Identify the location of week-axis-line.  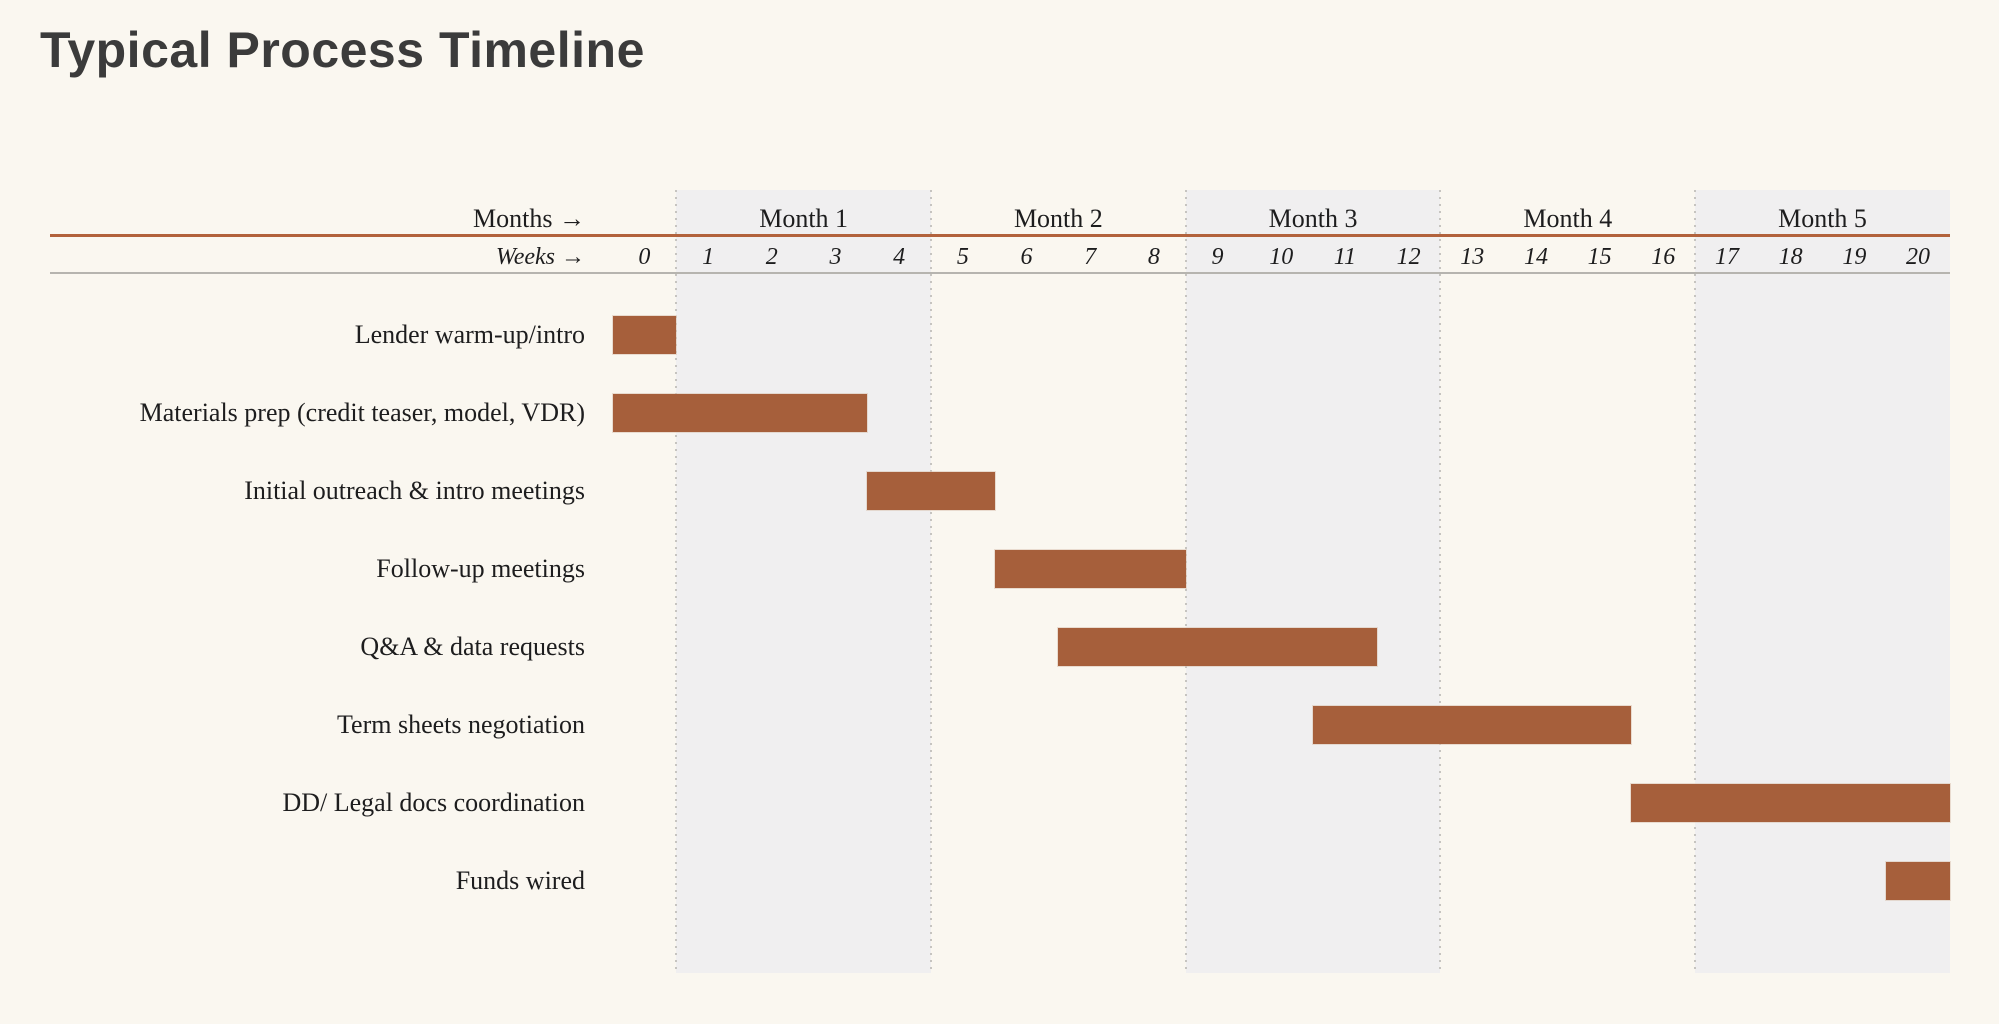
(1000, 273).